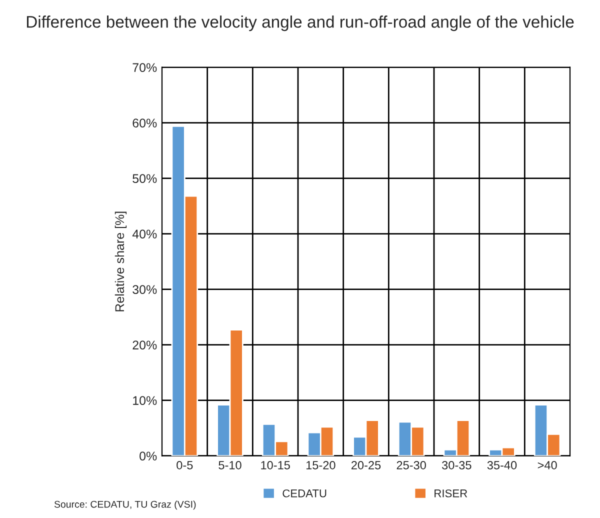 Image resolution: width=600 pixels, height=518 pixels. Describe the element at coordinates (366, 465) in the screenshot. I see `x-tick-label: 20-25` at that location.